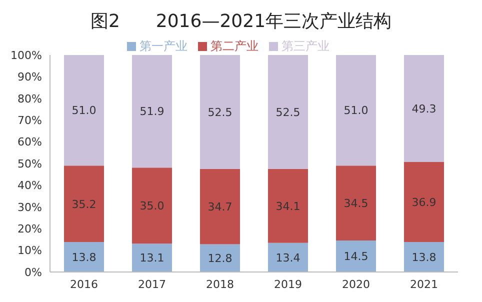 The height and width of the screenshot is (302, 482). I want to click on legend-label: 第二产业, so click(234, 46).